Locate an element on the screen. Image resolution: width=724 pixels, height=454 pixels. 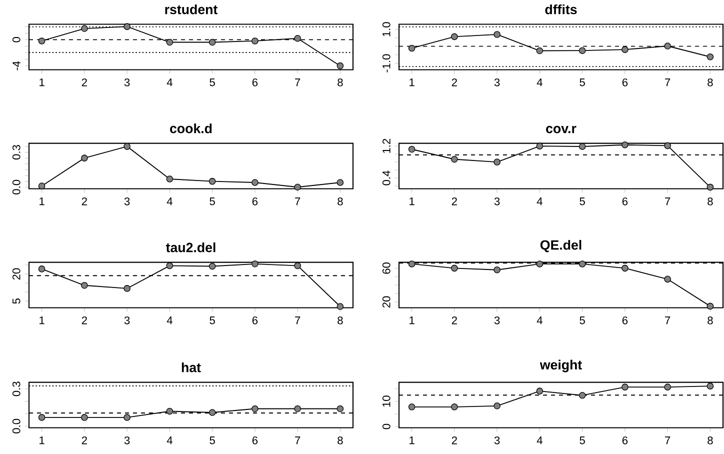
chart-title: cook.d is located at coordinates (191, 128).